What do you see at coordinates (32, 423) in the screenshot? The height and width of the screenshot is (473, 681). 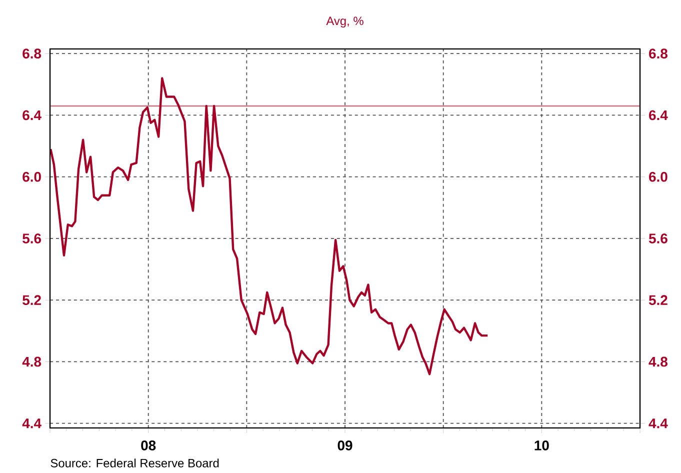 I see `y-tick-label: 4.4` at bounding box center [32, 423].